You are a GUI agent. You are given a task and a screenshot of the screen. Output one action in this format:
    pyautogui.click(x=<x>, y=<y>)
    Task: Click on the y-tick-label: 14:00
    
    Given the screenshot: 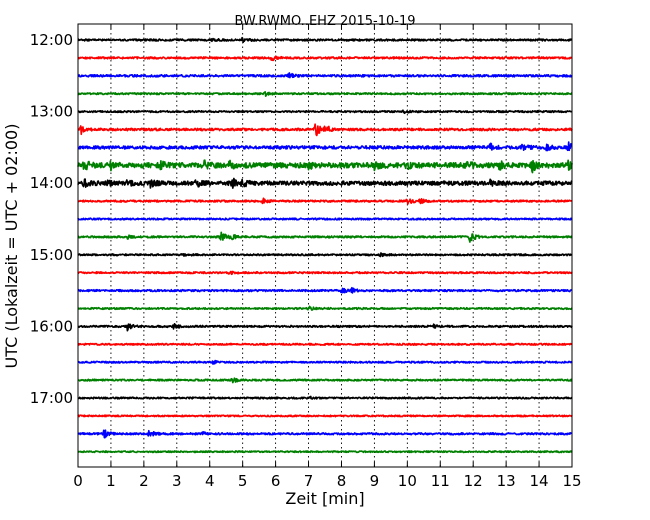 What is the action you would take?
    pyautogui.click(x=51, y=183)
    